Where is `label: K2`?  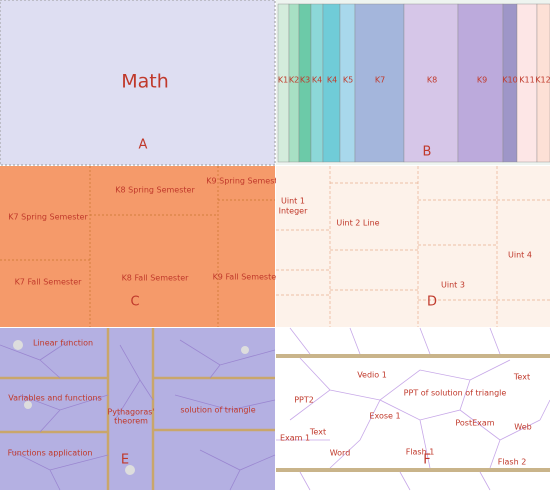 label: K2 is located at coordinates (294, 80).